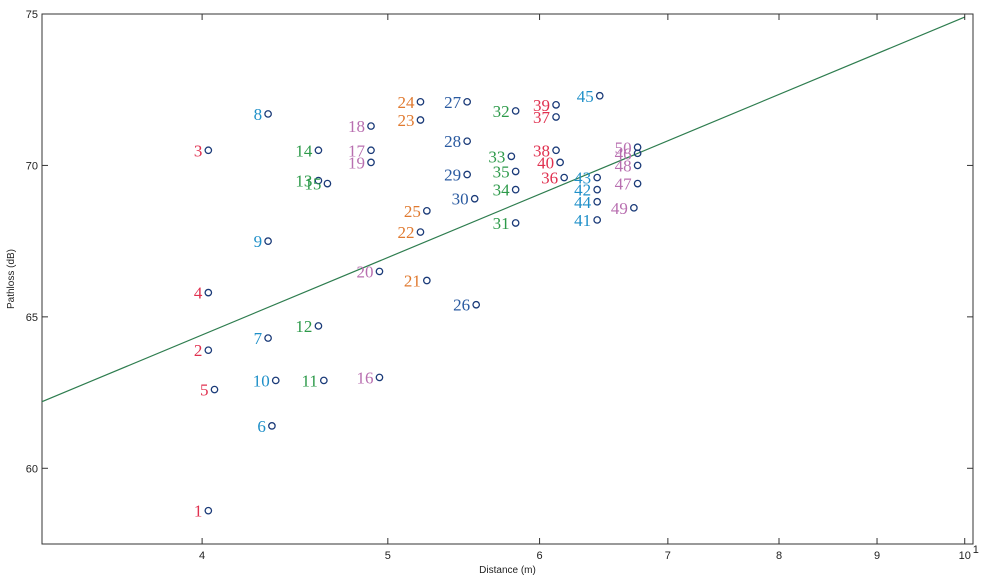 The width and height of the screenshot is (995, 578). I want to click on data-point: 17, so click(361, 150).